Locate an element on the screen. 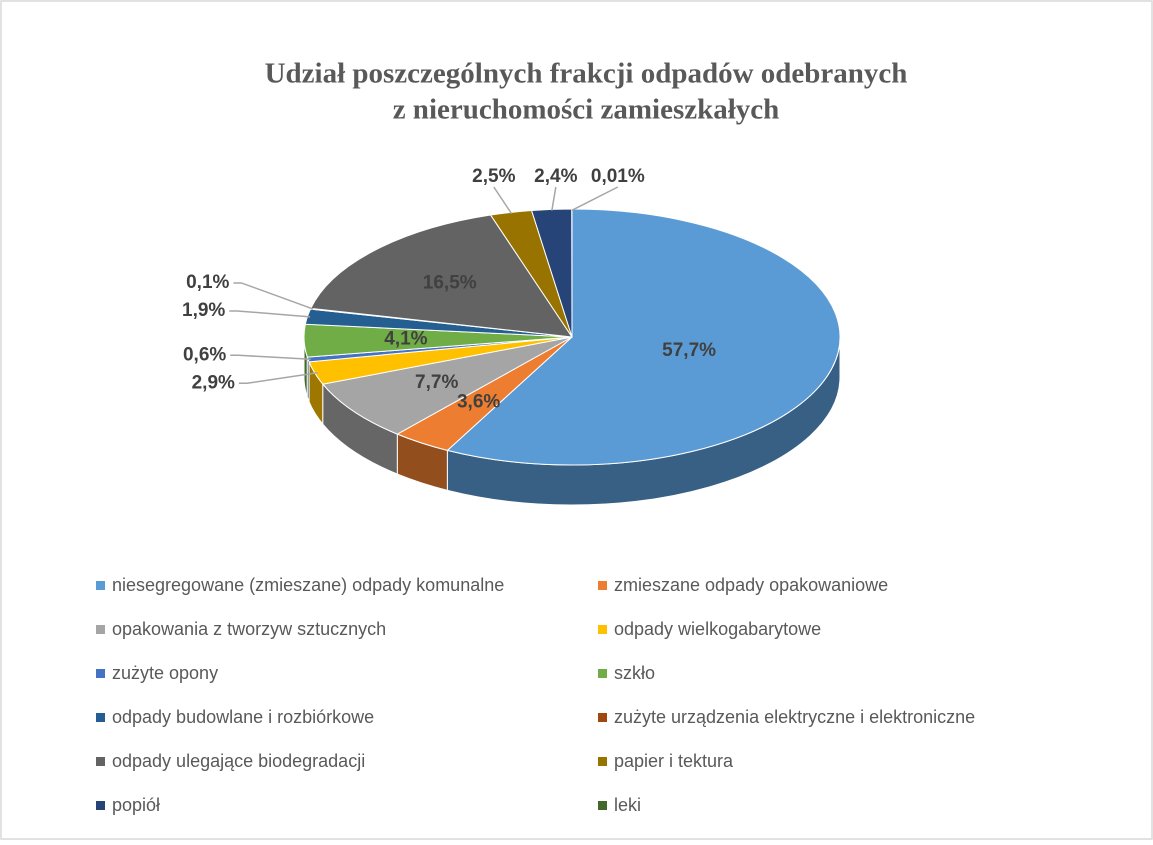 This screenshot has height=845, width=1153. legend-label: szkło is located at coordinates (634, 673).